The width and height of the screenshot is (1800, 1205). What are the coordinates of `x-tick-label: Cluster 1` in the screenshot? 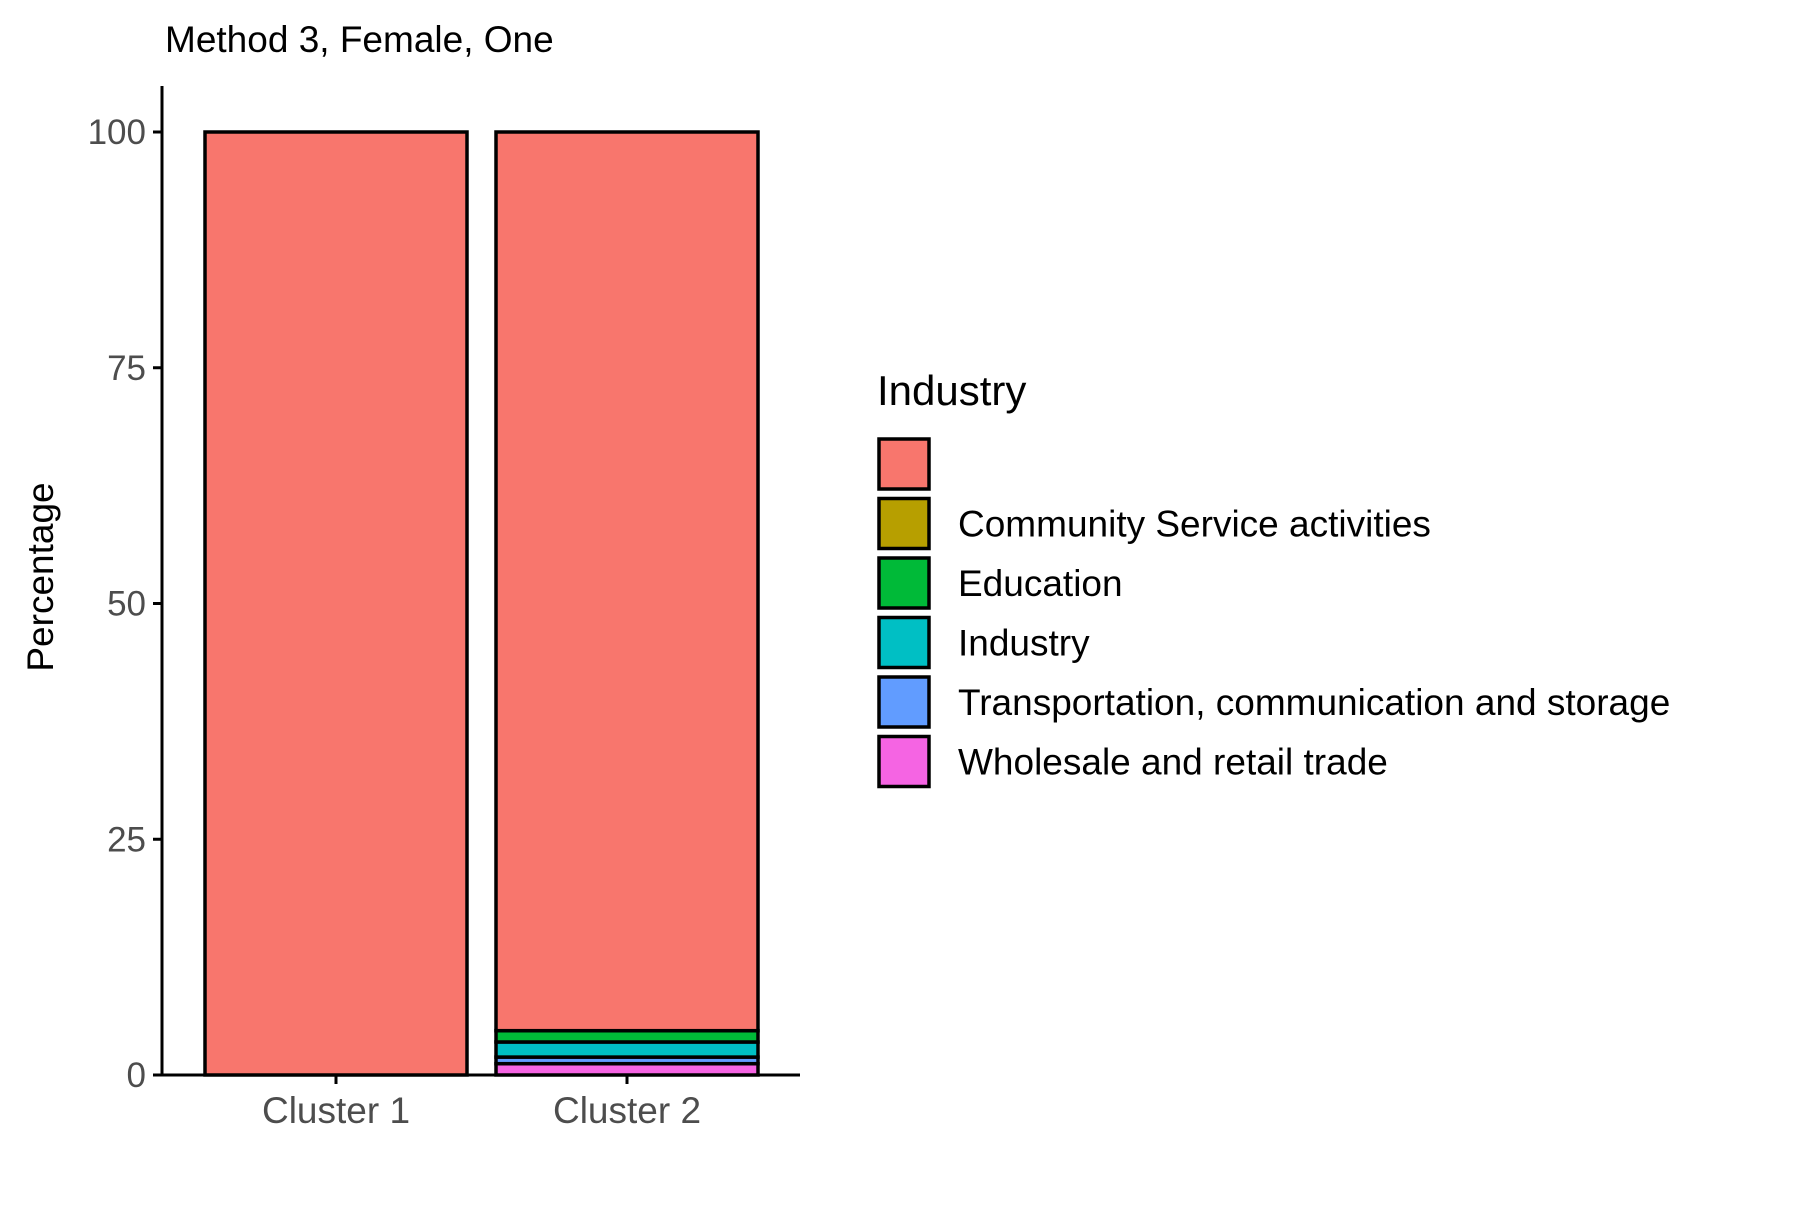 It's located at (336, 1110).